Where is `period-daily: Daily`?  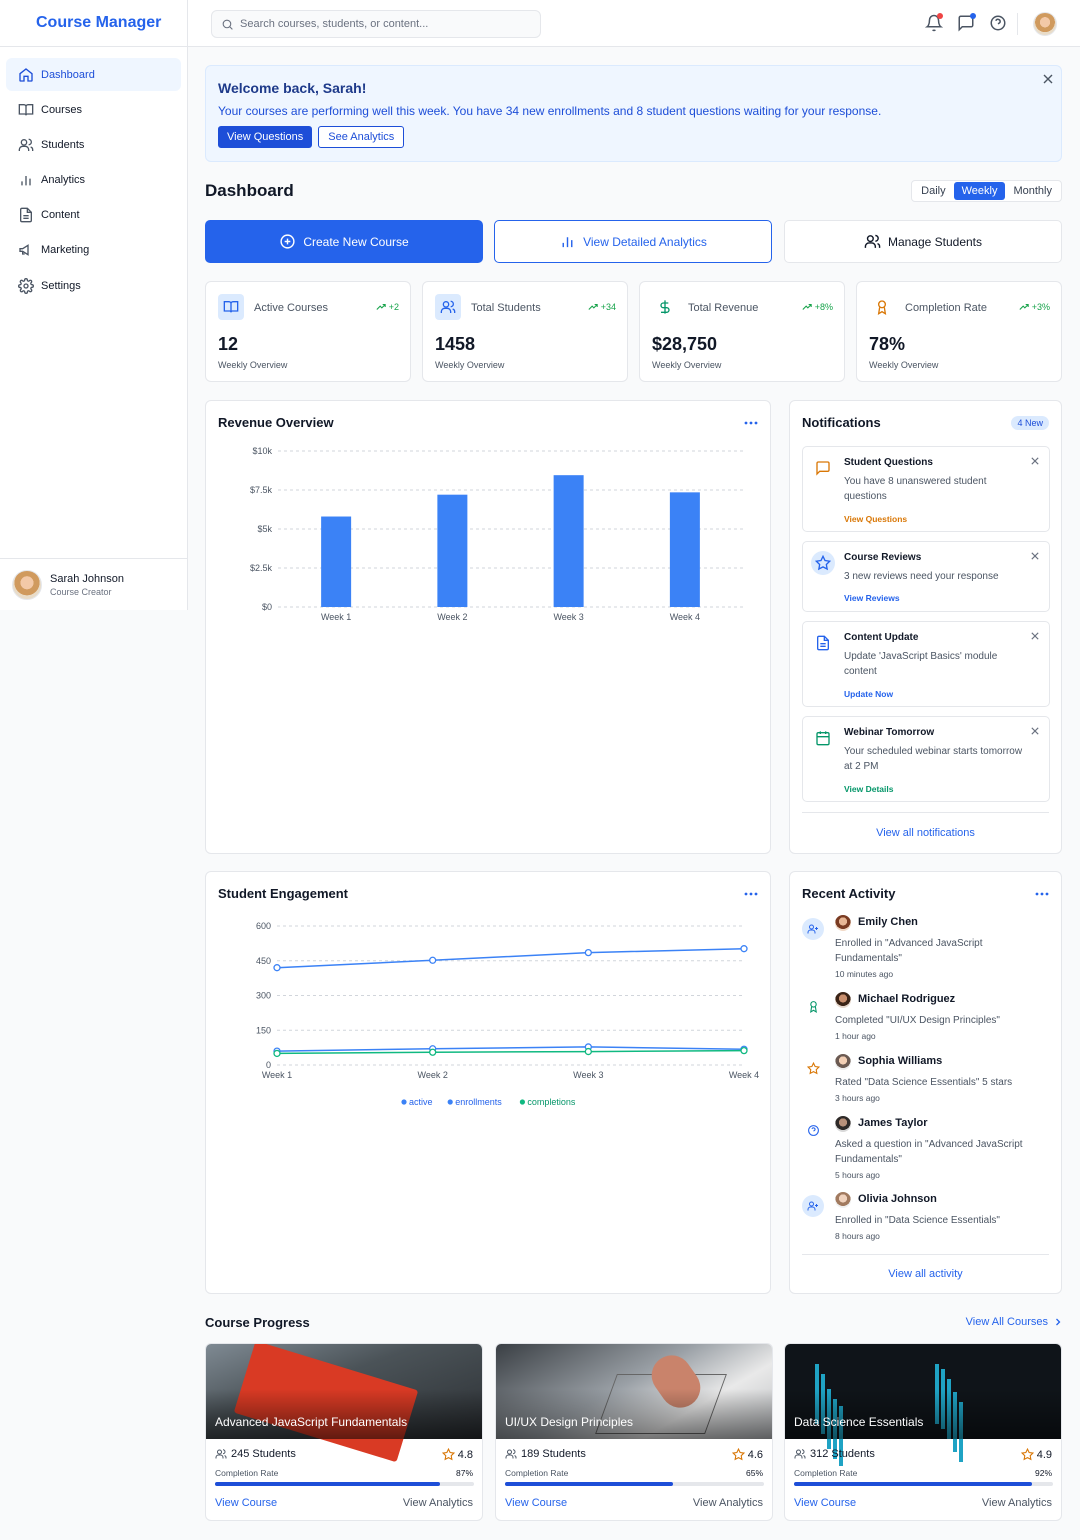
period-daily: Daily is located at coordinates (933, 191).